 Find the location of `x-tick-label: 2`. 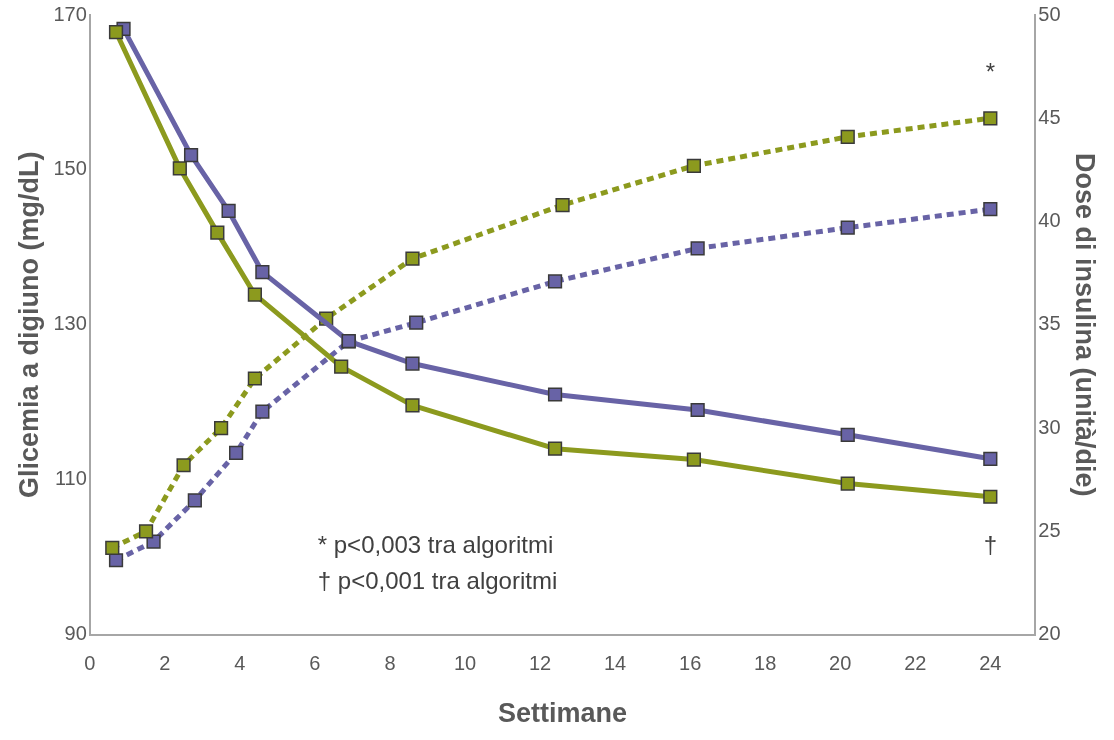

x-tick-label: 2 is located at coordinates (165, 663).